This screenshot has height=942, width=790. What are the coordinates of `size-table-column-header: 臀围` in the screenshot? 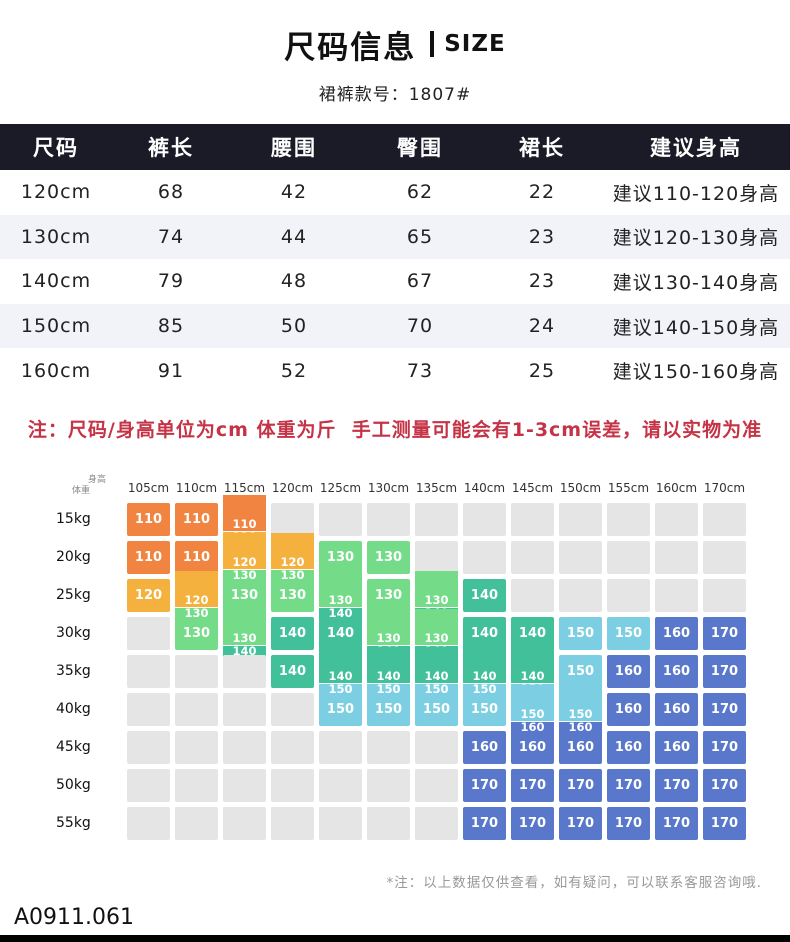 It's located at (420, 148).